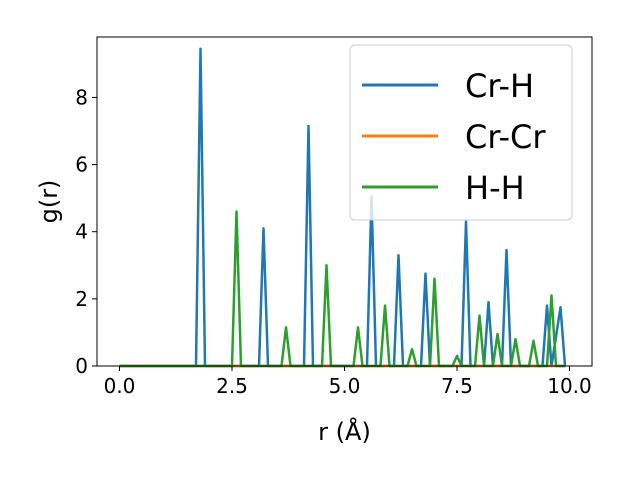 Image resolution: width=640 pixels, height=480 pixels. I want to click on legend-frame, so click(461, 132).